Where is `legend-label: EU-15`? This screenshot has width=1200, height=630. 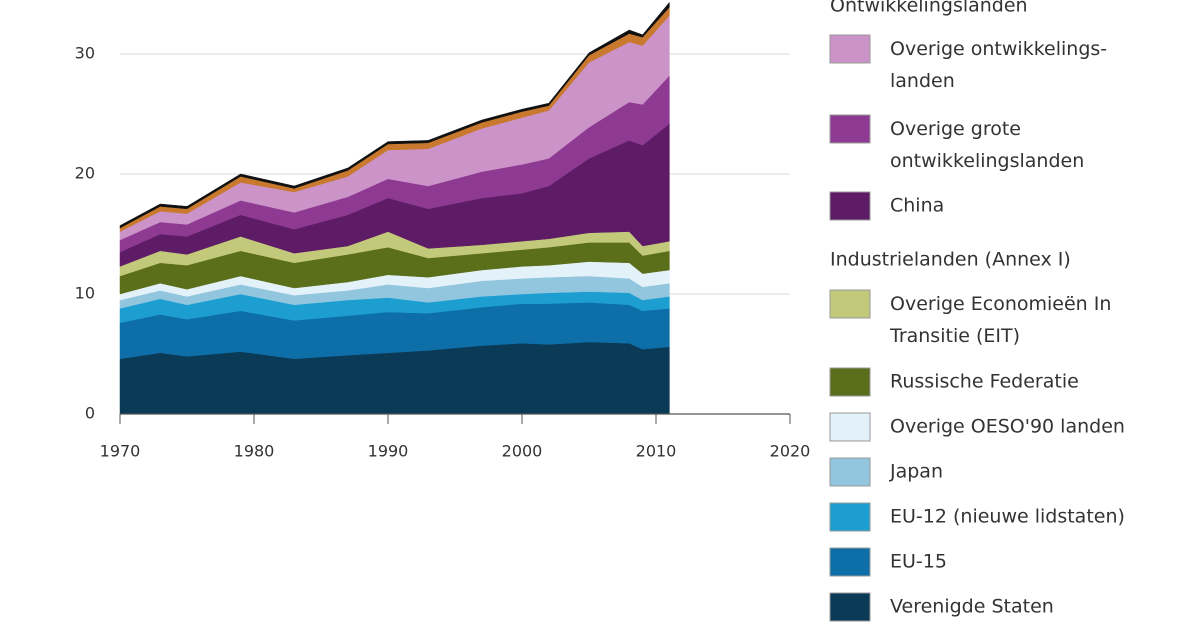
legend-label: EU-15 is located at coordinates (918, 562).